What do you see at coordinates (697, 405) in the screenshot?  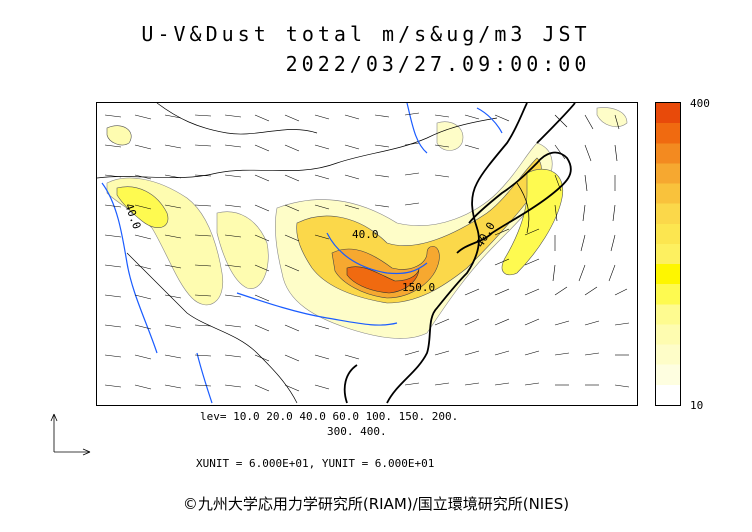 I see `colorbar-min-label: 10` at bounding box center [697, 405].